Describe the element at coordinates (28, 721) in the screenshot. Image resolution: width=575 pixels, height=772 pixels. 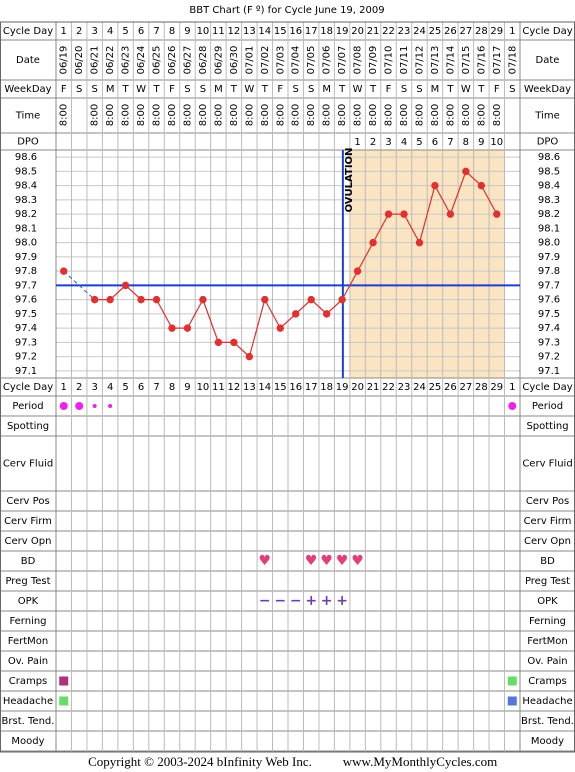
I see `row-label: Brst. Tend.` at that location.